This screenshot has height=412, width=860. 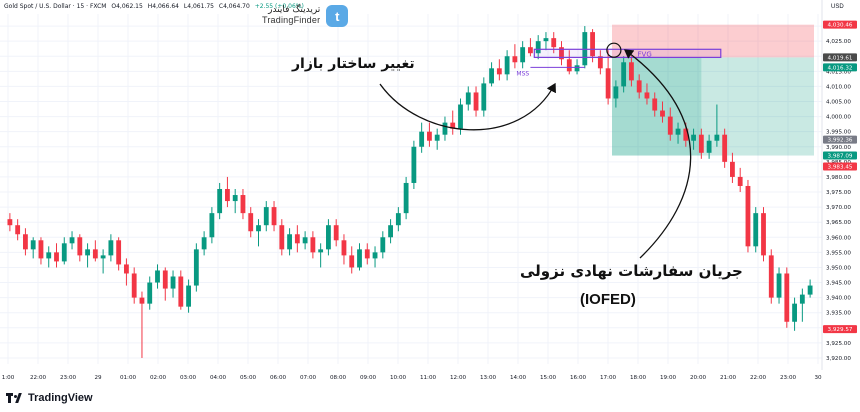 I want to click on price-badge-label: 4,016.32, so click(x=840, y=68).